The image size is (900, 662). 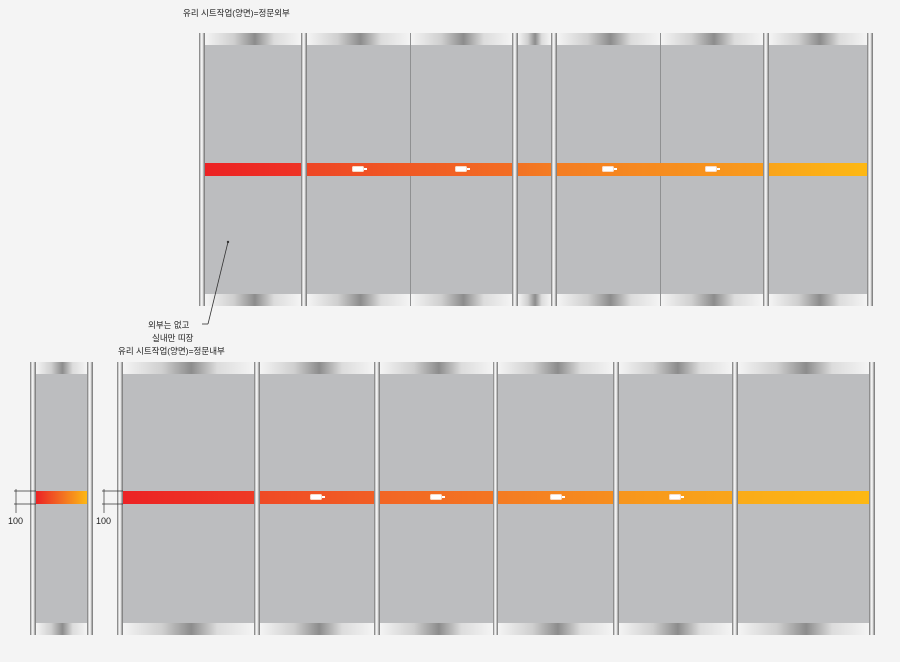 I want to click on note-line-2: 실내만 띠장, so click(x=173, y=338).